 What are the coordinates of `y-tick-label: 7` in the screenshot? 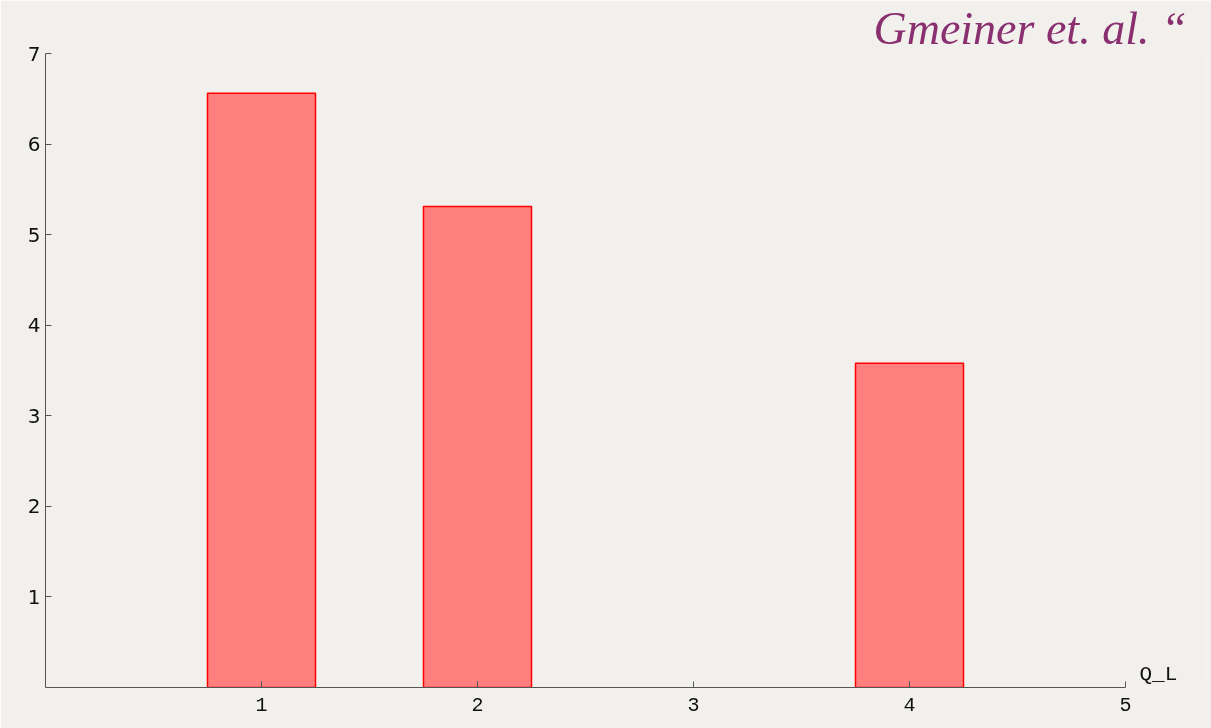 It's located at (34, 53).